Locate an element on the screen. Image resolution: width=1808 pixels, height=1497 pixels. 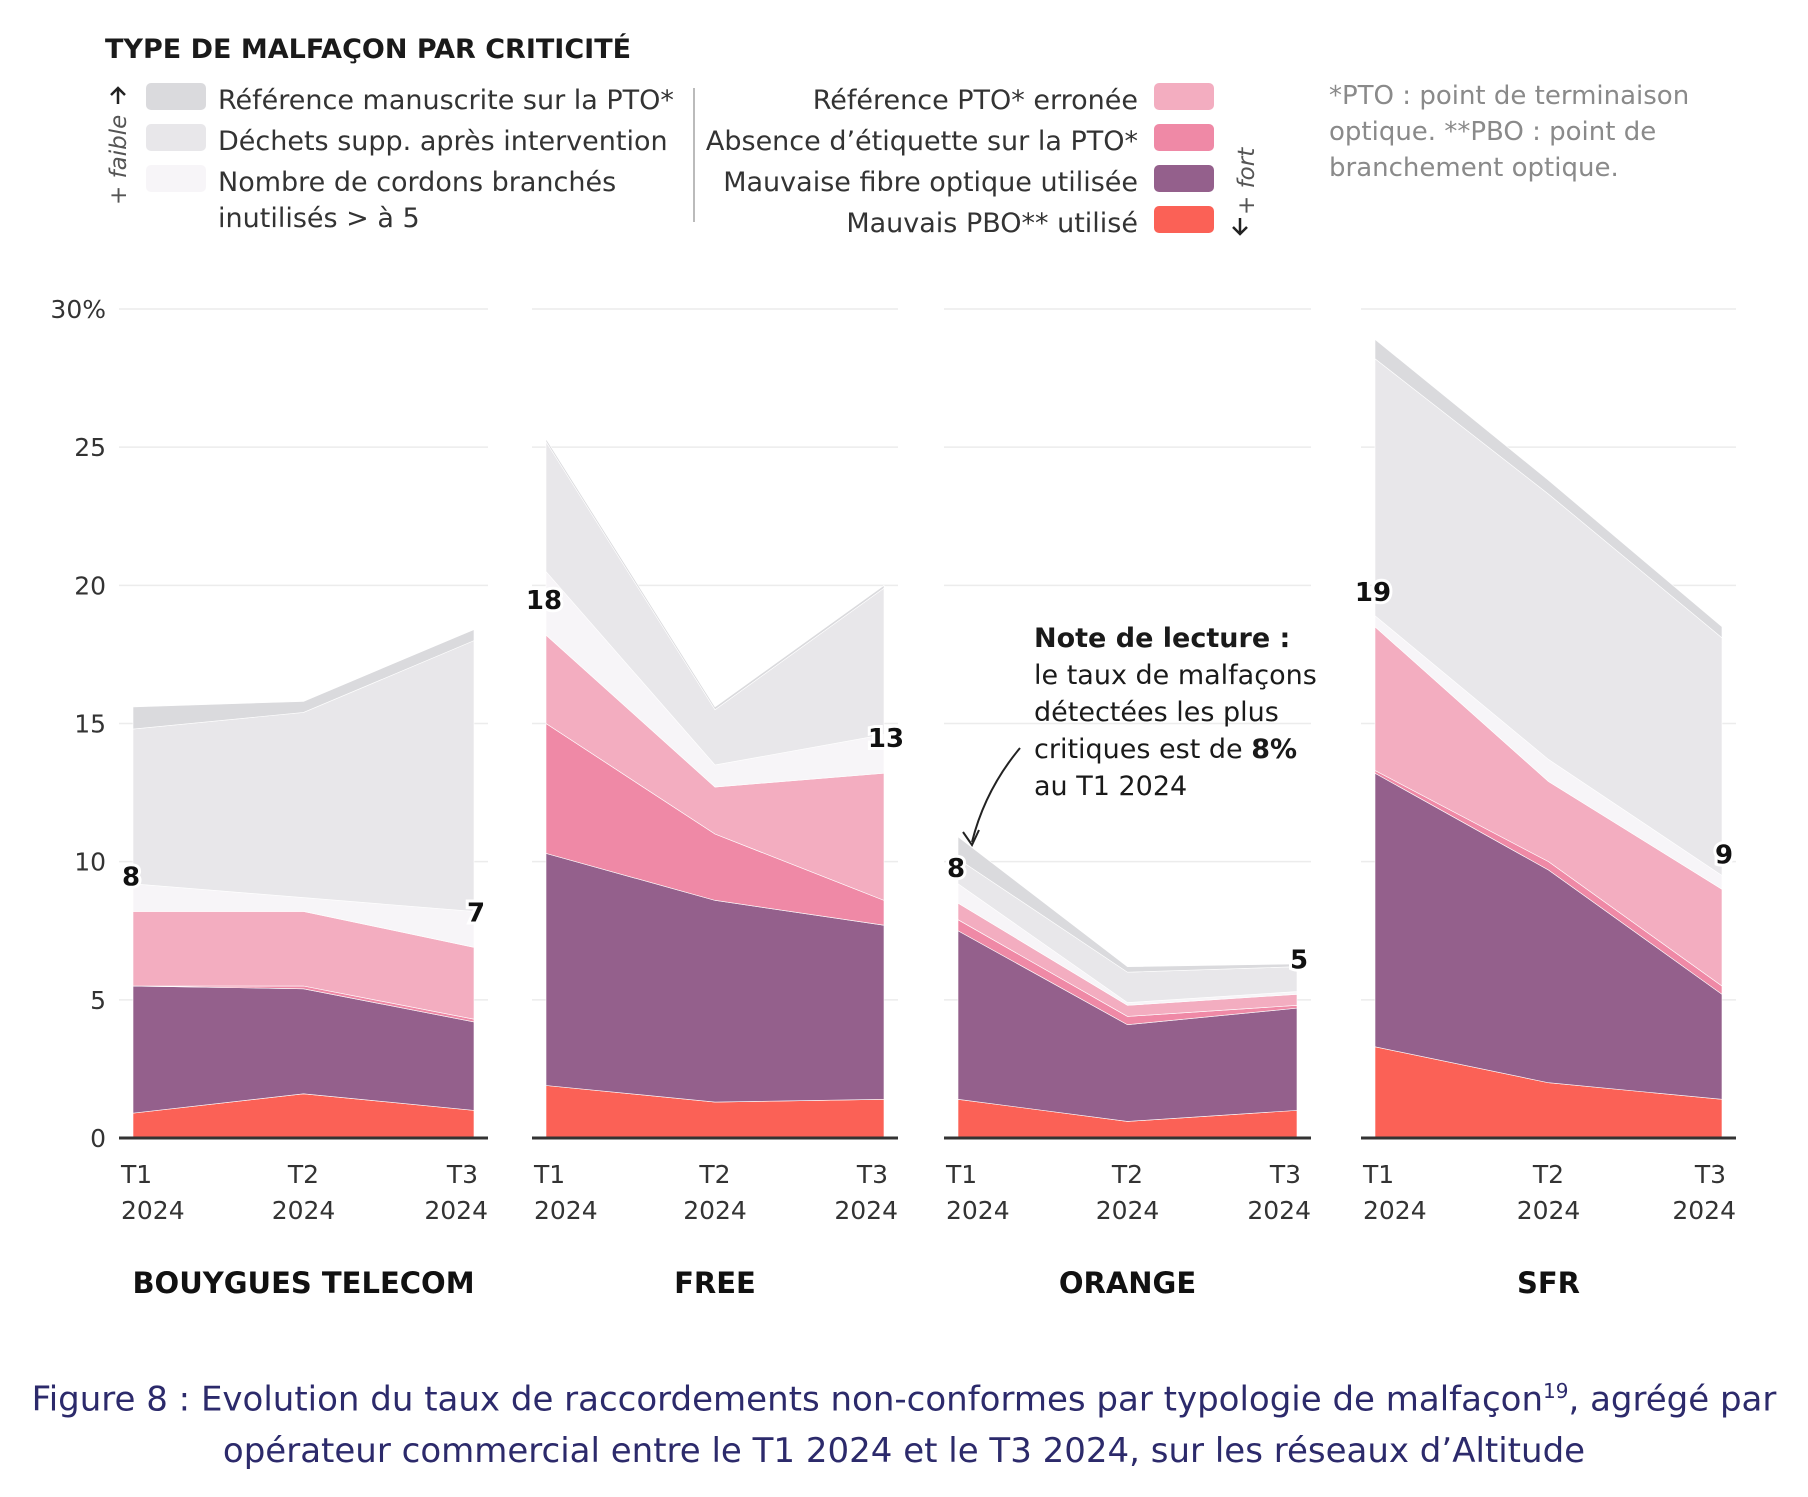
x-tick-label-2-1-0: T2 is located at coordinates (1127, 1174).